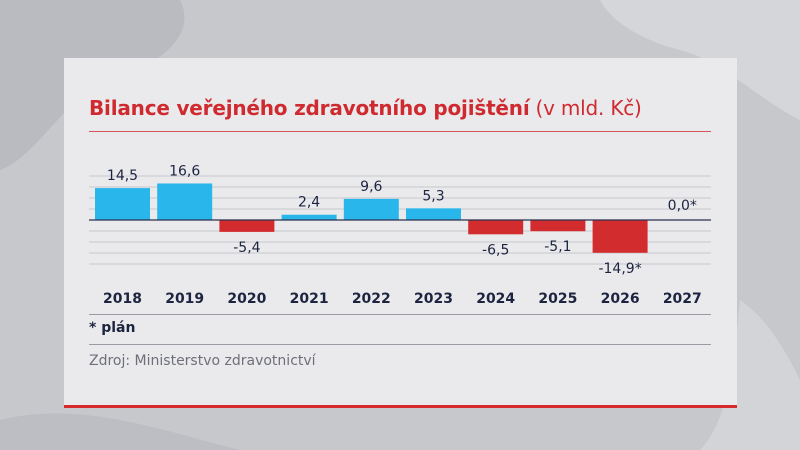 Image resolution: width=800 pixels, height=450 pixels. What do you see at coordinates (400, 131) in the screenshot?
I see `title-underline` at bounding box center [400, 131].